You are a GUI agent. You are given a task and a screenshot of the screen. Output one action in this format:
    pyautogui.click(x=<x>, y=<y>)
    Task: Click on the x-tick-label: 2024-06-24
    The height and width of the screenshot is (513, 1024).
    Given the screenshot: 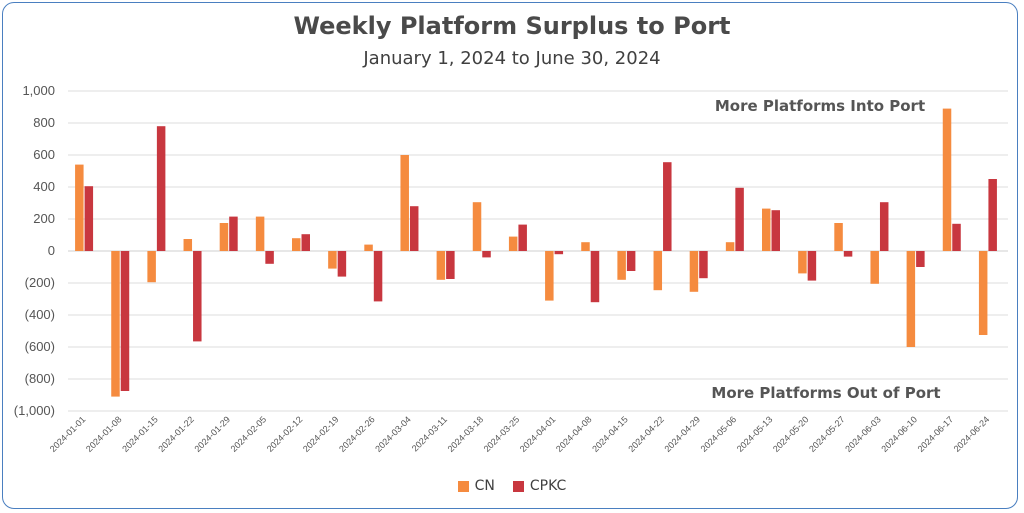 What is the action you would take?
    pyautogui.click(x=972, y=434)
    